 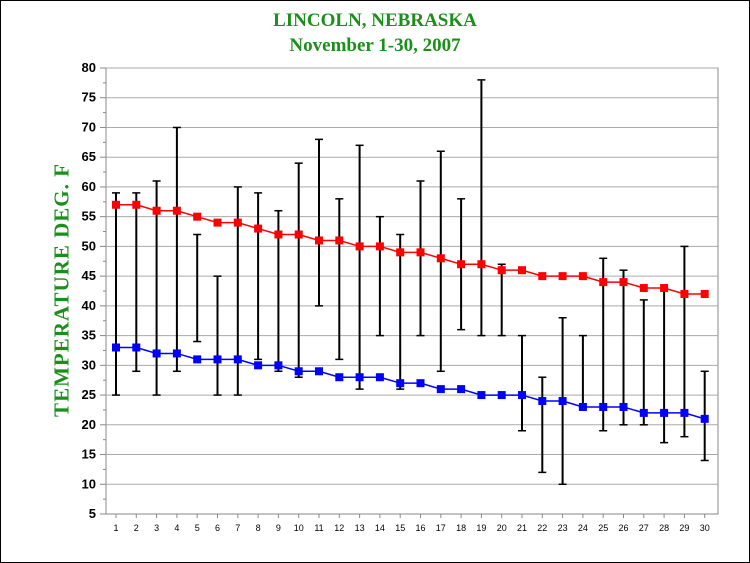 What do you see at coordinates (461, 528) in the screenshot?
I see `x-tick-label: 18` at bounding box center [461, 528].